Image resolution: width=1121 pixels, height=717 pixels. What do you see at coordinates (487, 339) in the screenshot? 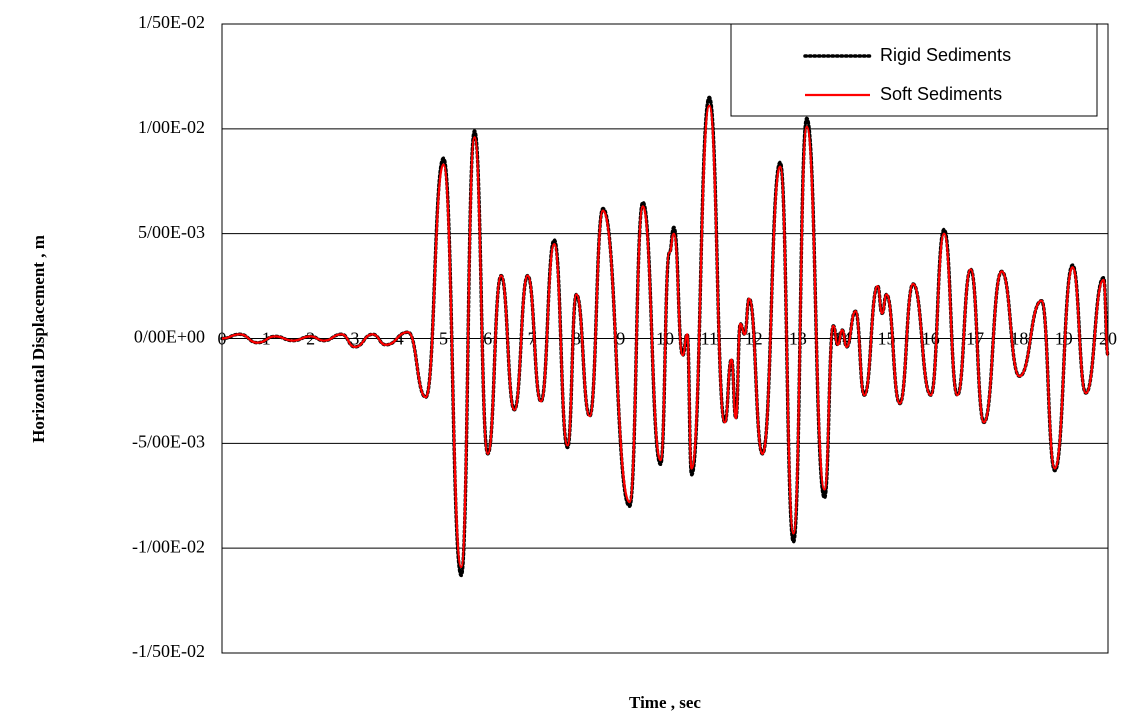
I see `x-tick-label: 6` at bounding box center [487, 339].